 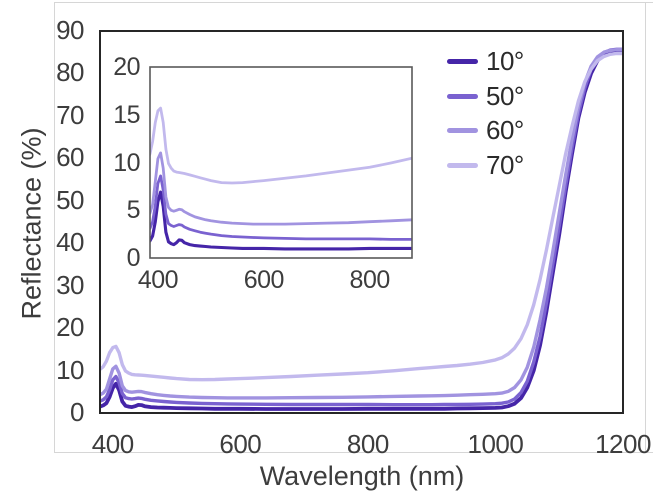 What do you see at coordinates (462, 130) in the screenshot?
I see `legend-swatch-60deg` at bounding box center [462, 130].